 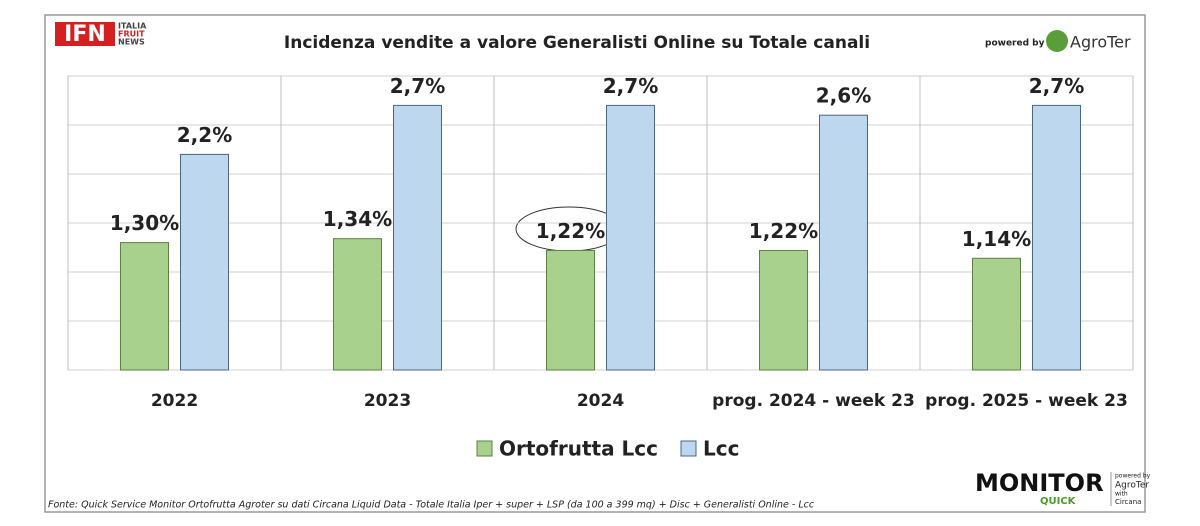 I want to click on data-label: 2,6%, so click(x=843, y=96).